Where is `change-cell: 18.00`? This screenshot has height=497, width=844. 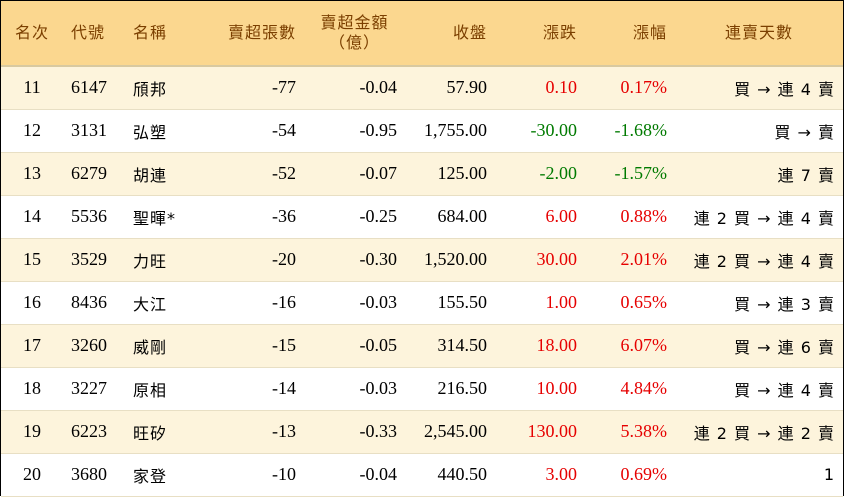
change-cell: 18.00 is located at coordinates (540, 346).